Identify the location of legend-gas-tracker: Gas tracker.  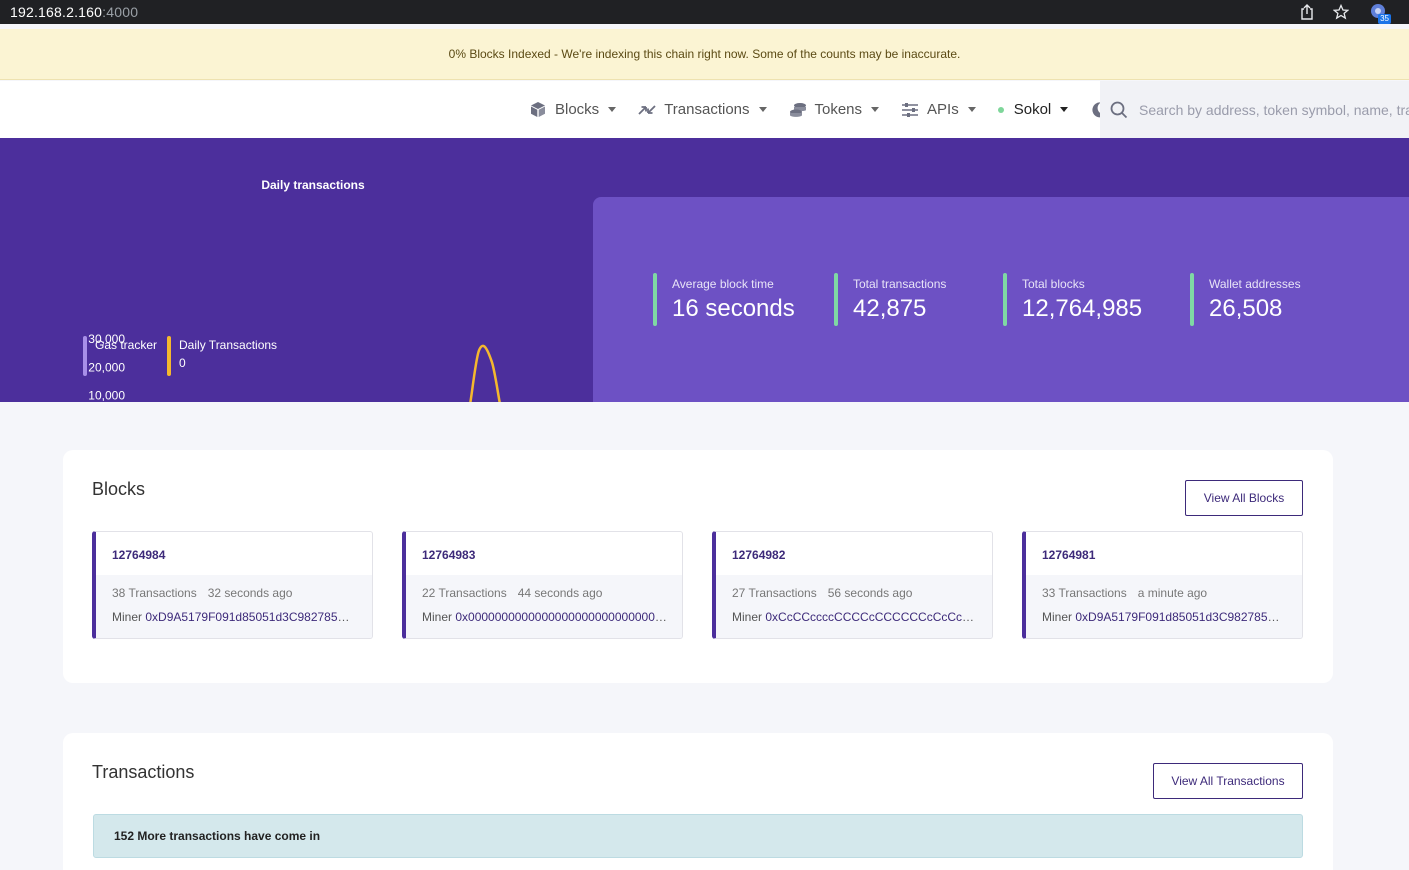
(120, 356).